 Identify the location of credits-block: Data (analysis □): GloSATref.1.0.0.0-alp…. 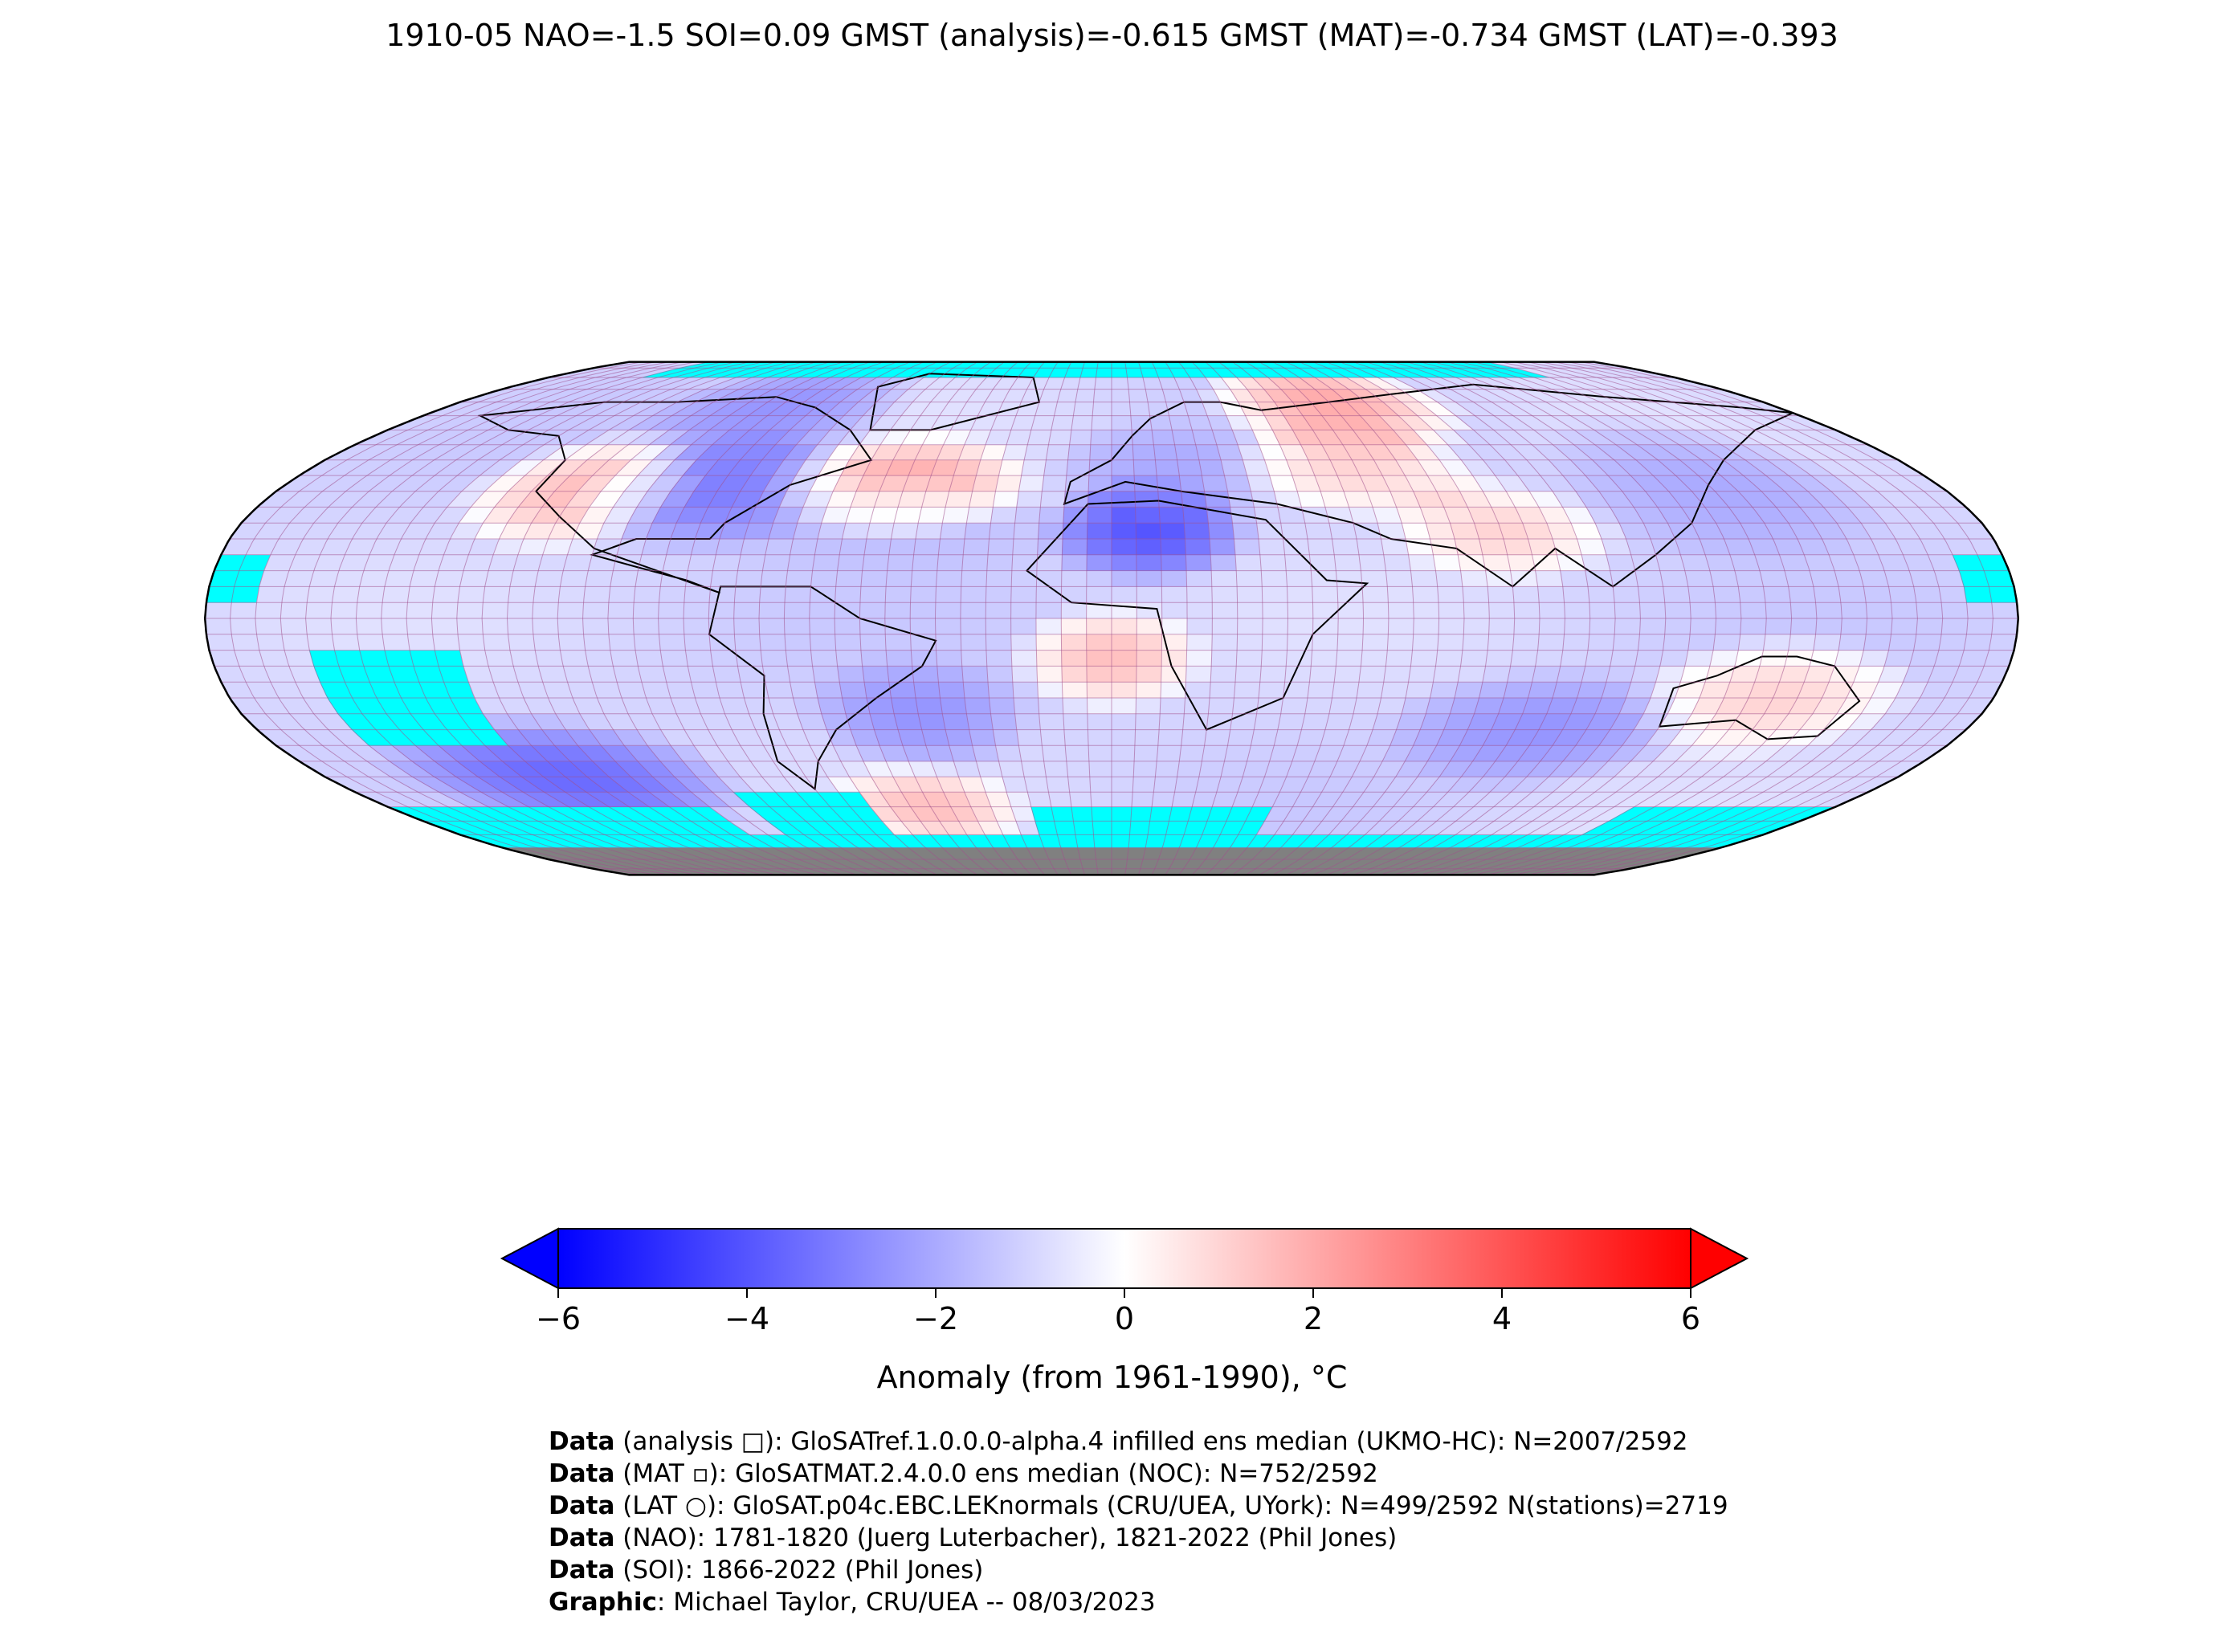
(1138, 1522).